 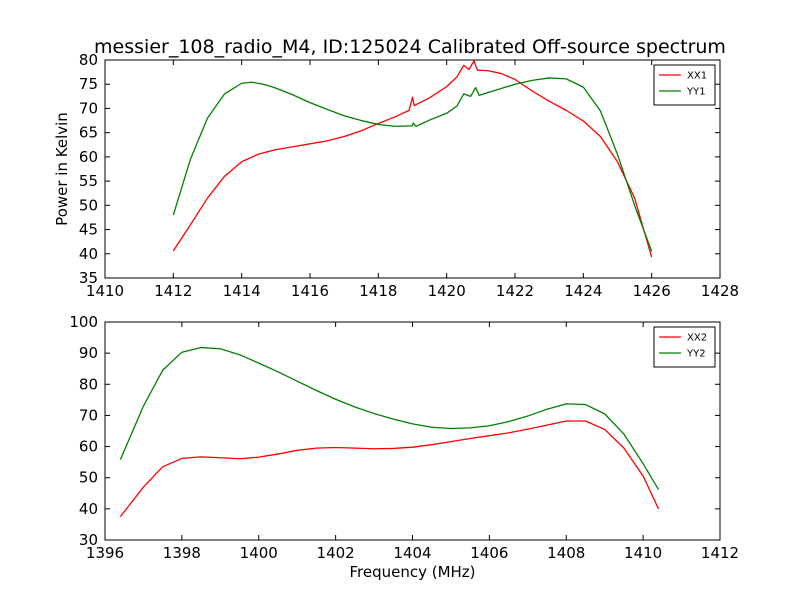 I want to click on x-tick-label: 1420, so click(x=447, y=291).